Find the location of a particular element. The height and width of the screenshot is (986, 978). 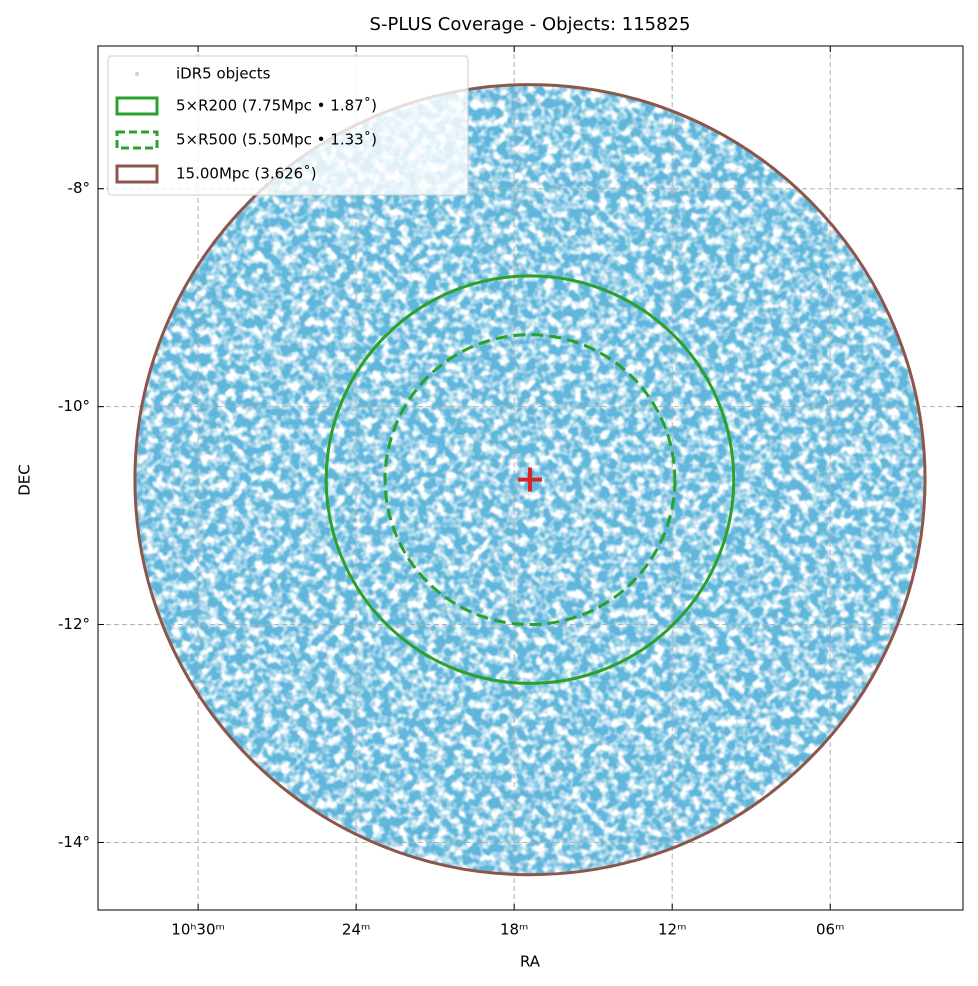

x-tick-label: 06ᵐ is located at coordinates (830, 930).